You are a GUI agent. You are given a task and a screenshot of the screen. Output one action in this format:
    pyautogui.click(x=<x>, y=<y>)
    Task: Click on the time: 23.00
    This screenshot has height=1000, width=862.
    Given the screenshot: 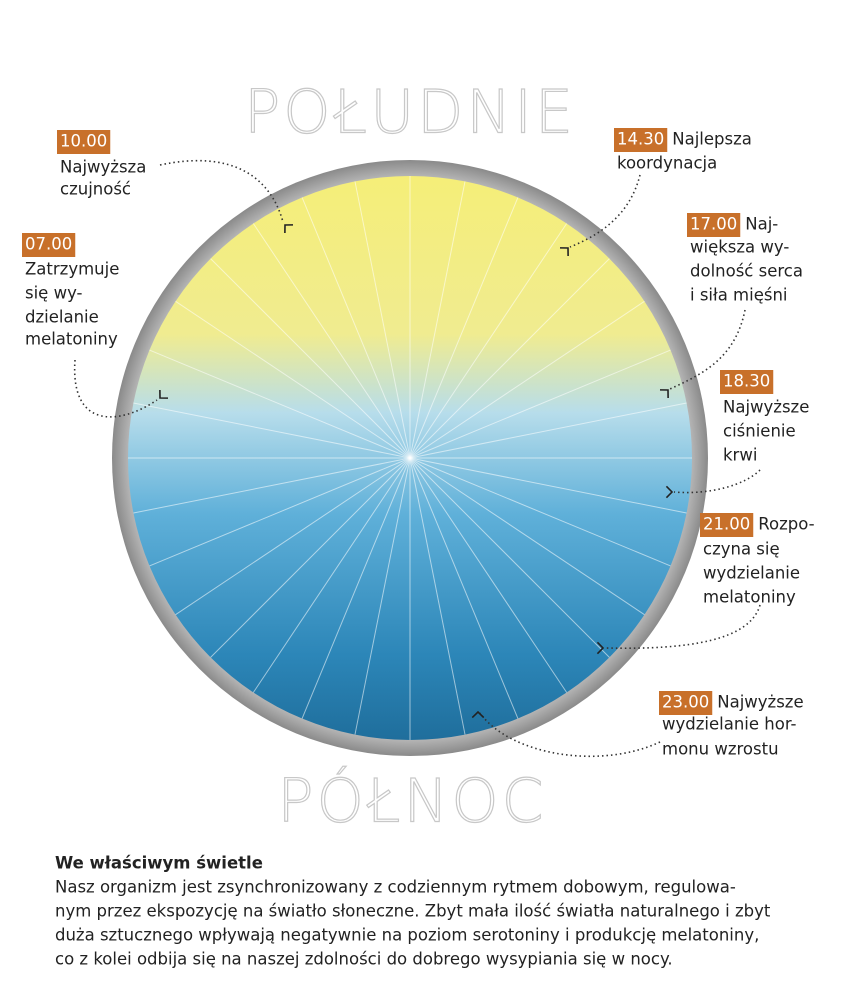 What is the action you would take?
    pyautogui.click(x=685, y=702)
    